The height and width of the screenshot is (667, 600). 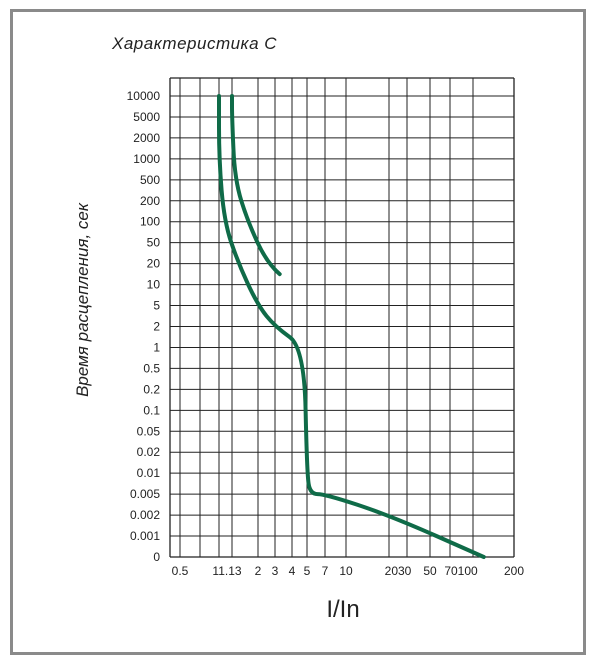 I want to click on x-tick-labels: 0.5 11.13 2 3 4 5 7 10 2030 50 70100 200, so click(x=348, y=571).